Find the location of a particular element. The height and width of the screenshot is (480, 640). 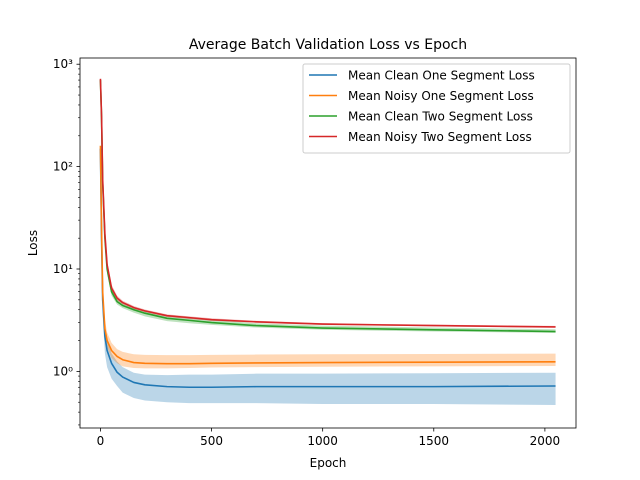

x-axis-label: Epoch is located at coordinates (328, 463).